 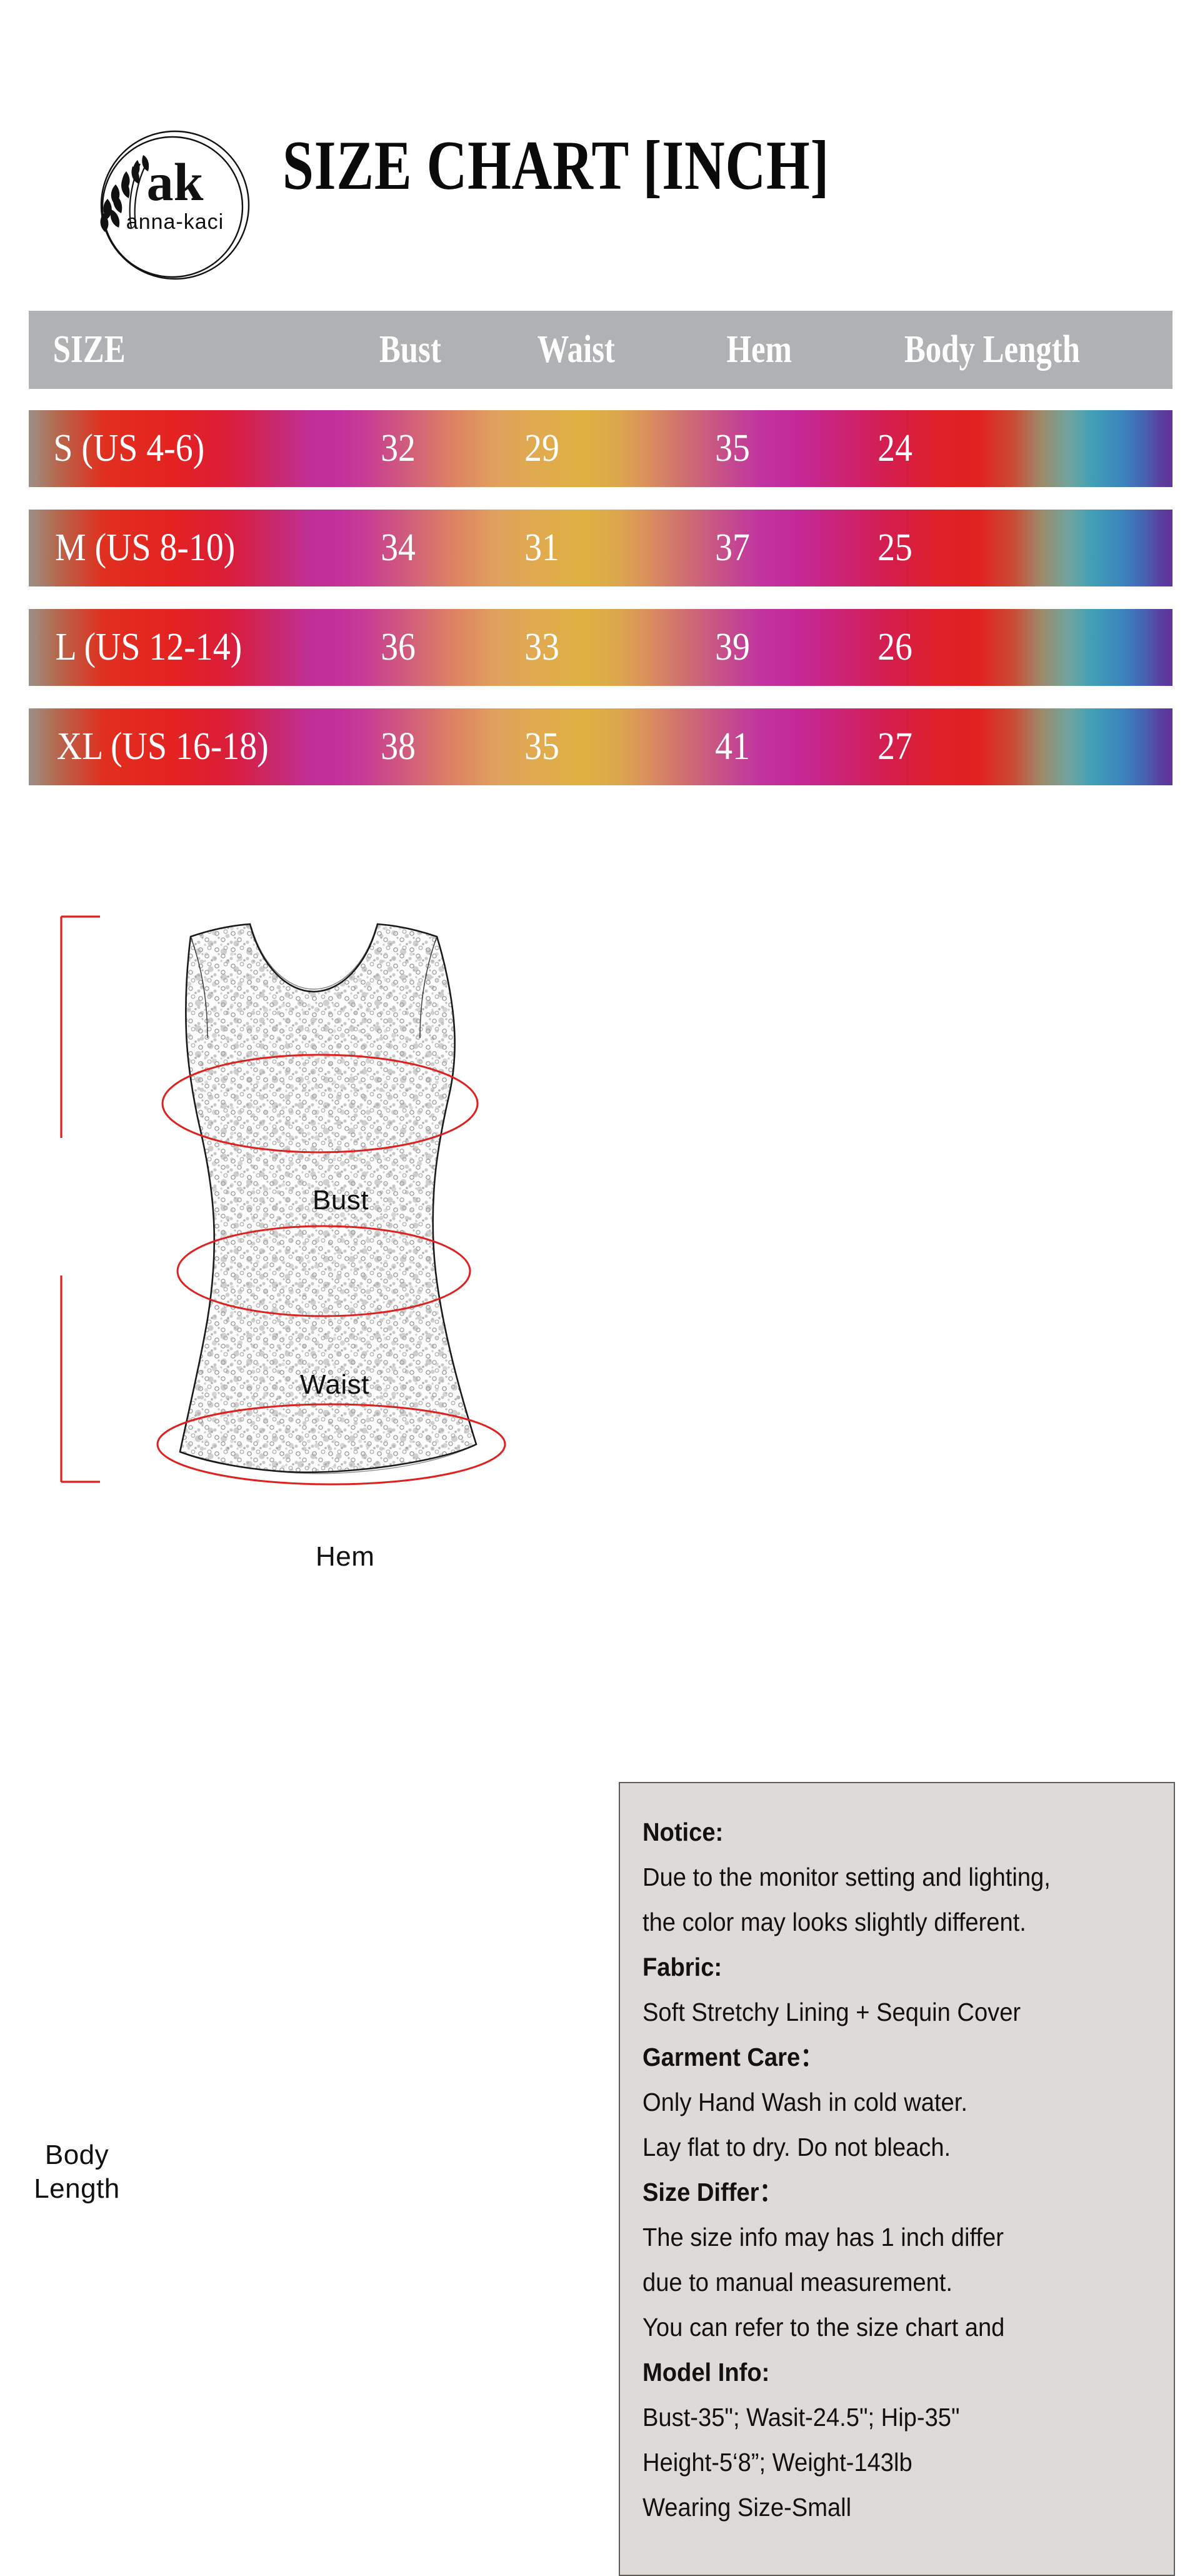 I want to click on cell-bust: 38, so click(x=398, y=746).